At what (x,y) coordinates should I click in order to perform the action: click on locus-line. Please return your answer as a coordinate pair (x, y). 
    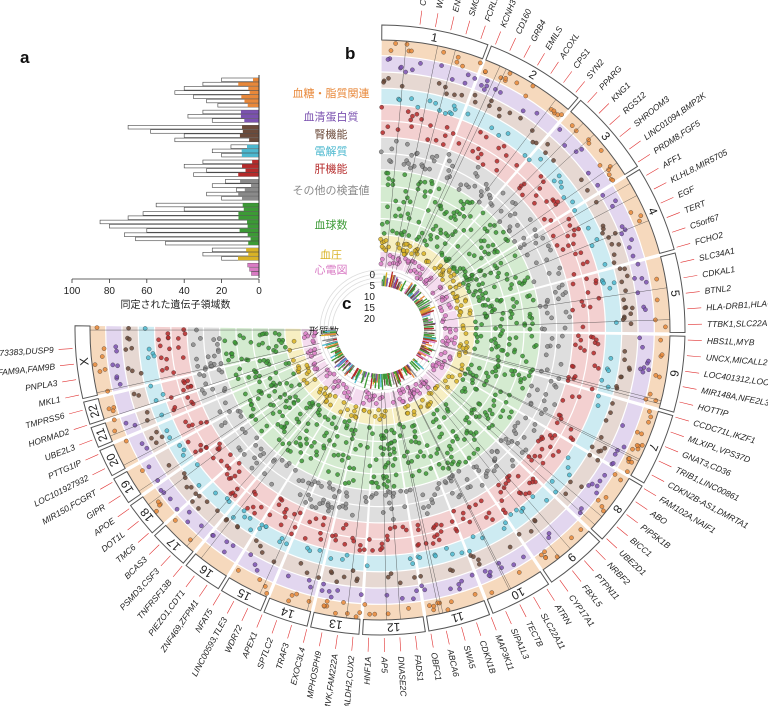
    Looking at the image, I should click on (487, 190).